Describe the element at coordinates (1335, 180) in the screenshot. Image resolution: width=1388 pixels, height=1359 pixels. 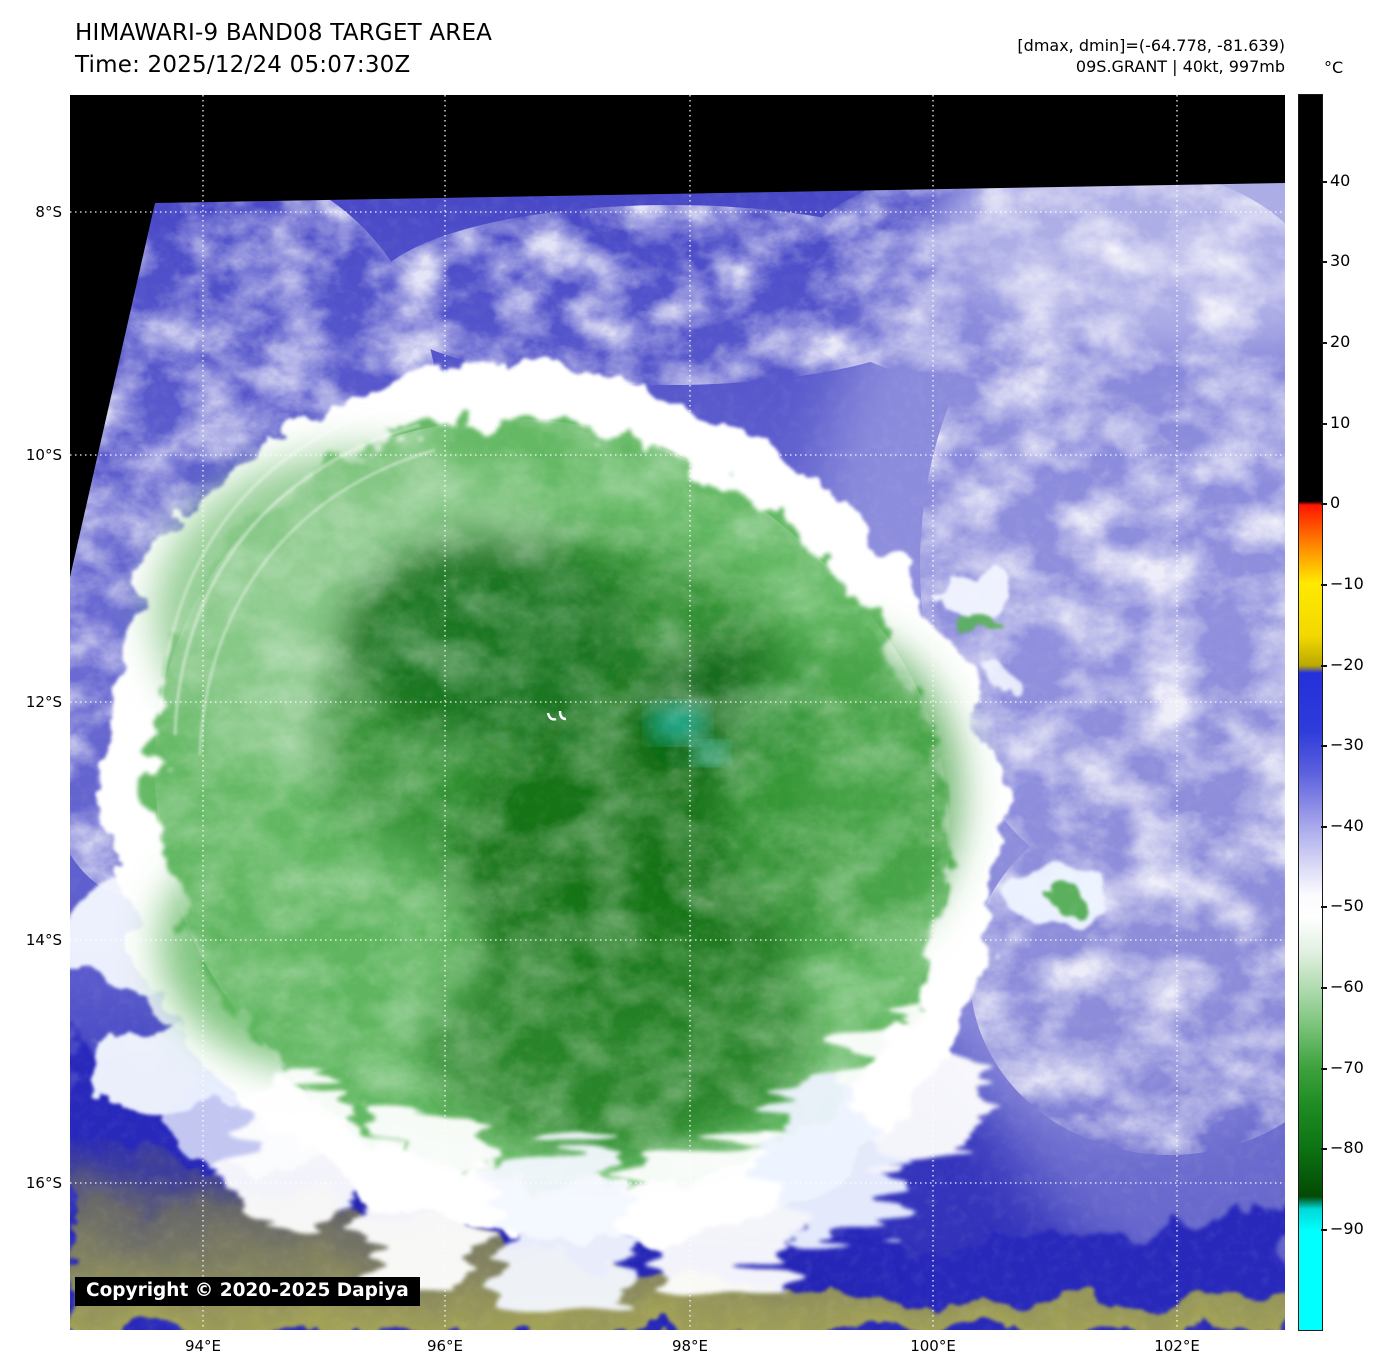
I see `colorbar-tick-label: 40` at that location.